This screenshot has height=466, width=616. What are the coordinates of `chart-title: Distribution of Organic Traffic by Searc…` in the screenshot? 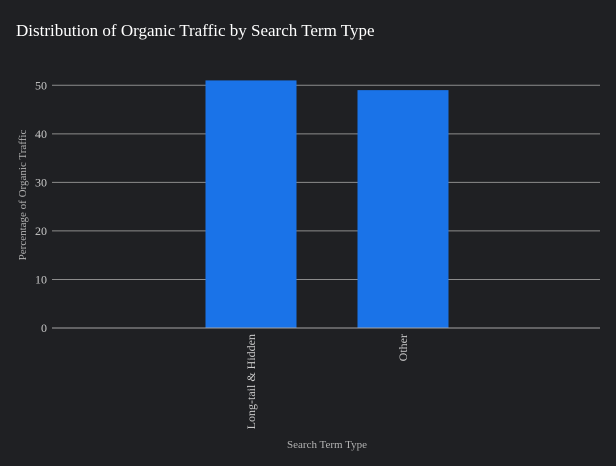 It's located at (195, 30).